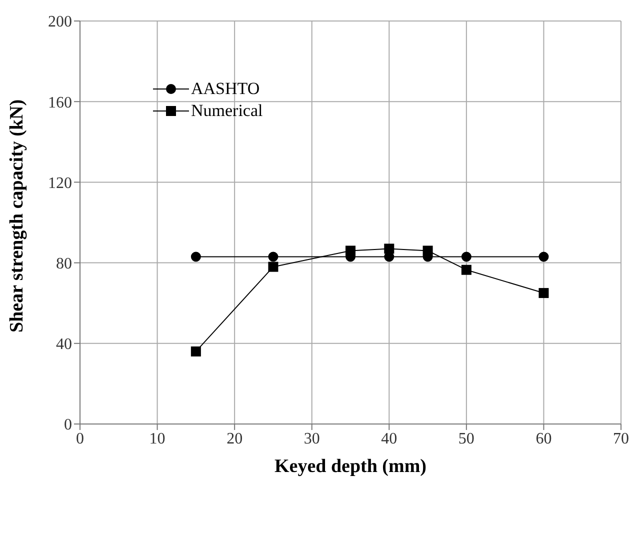 The width and height of the screenshot is (644, 536). Describe the element at coordinates (64, 263) in the screenshot. I see `y-tick-label: 80` at that location.